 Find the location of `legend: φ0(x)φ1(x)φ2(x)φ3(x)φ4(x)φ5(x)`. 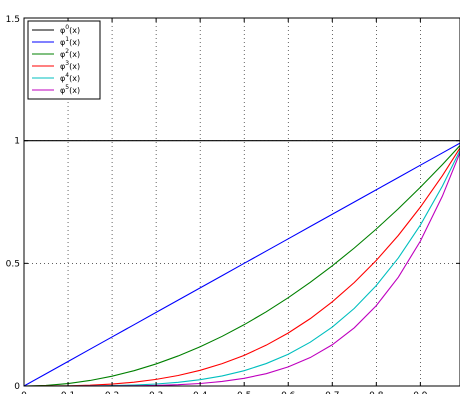

legend: φ0(x)φ1(x)φ2(x)φ3(x)φ4(x)φ5(x) is located at coordinates (64, 60).